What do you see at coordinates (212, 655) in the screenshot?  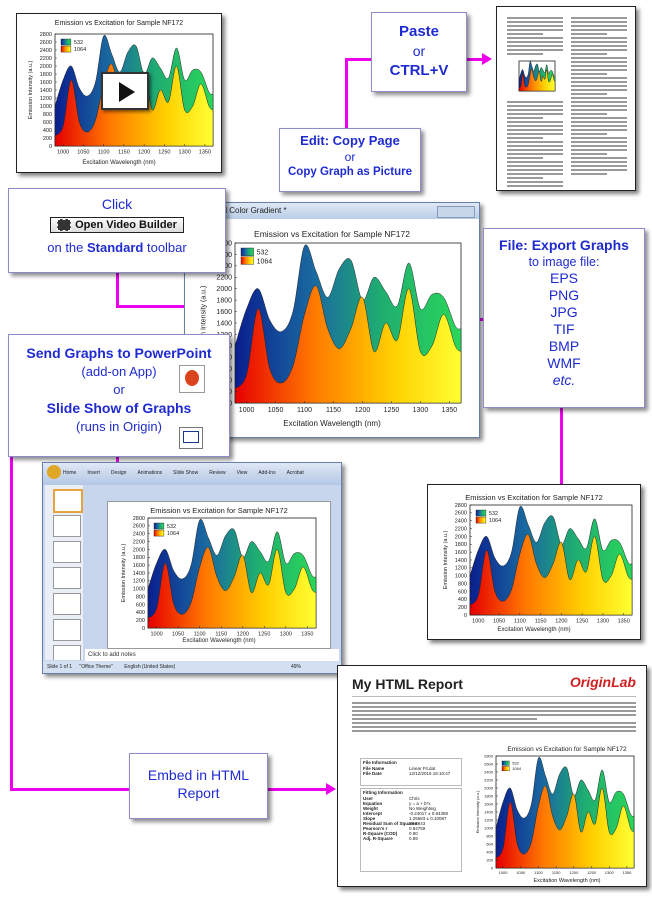 I see `ppt-notes: Click to add notes` at bounding box center [212, 655].